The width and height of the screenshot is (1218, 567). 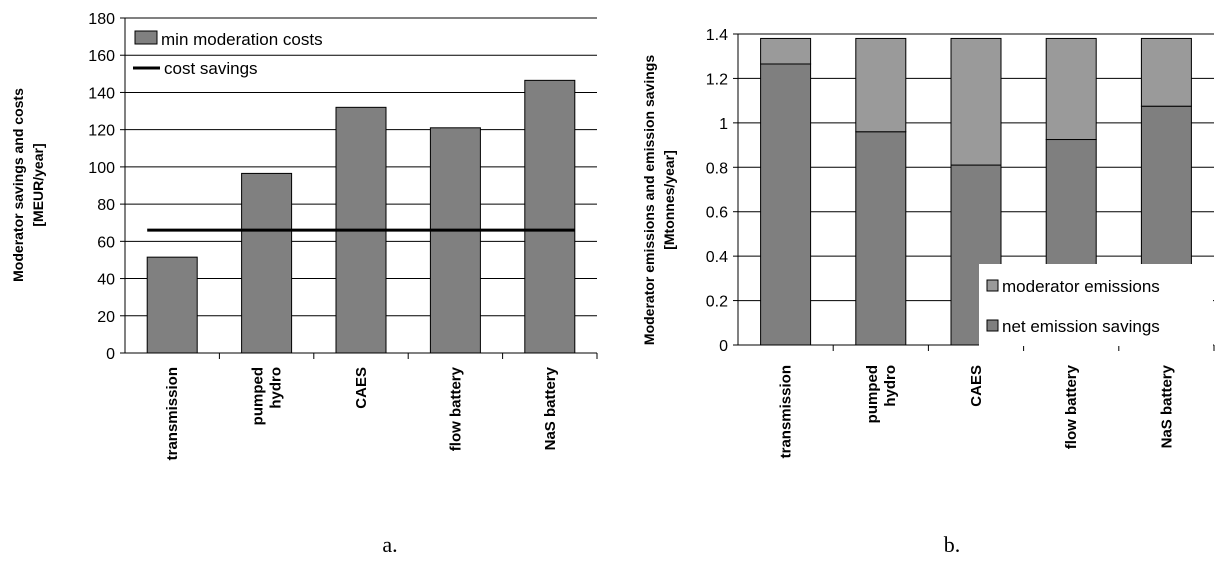 What do you see at coordinates (976, 101) in the screenshot?
I see `chart-b-bar-caes-moderator-emissions` at bounding box center [976, 101].